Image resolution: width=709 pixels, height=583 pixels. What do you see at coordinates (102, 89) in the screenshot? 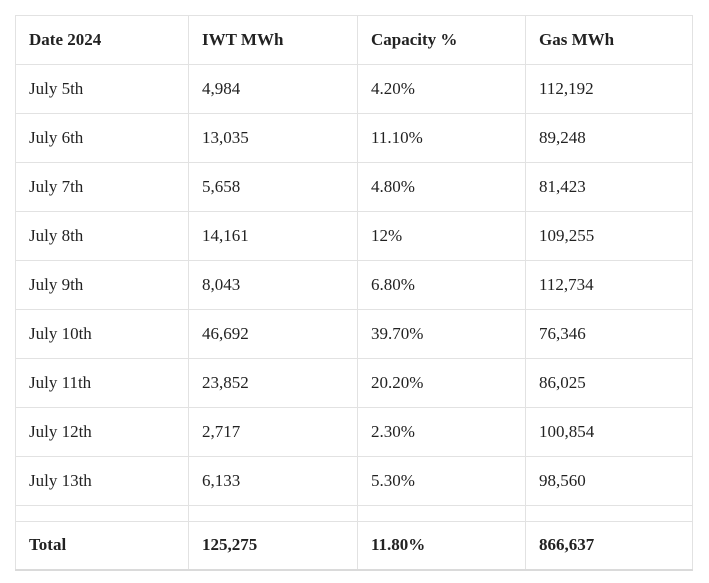
I see `date-cell: July 5th` at bounding box center [102, 89].